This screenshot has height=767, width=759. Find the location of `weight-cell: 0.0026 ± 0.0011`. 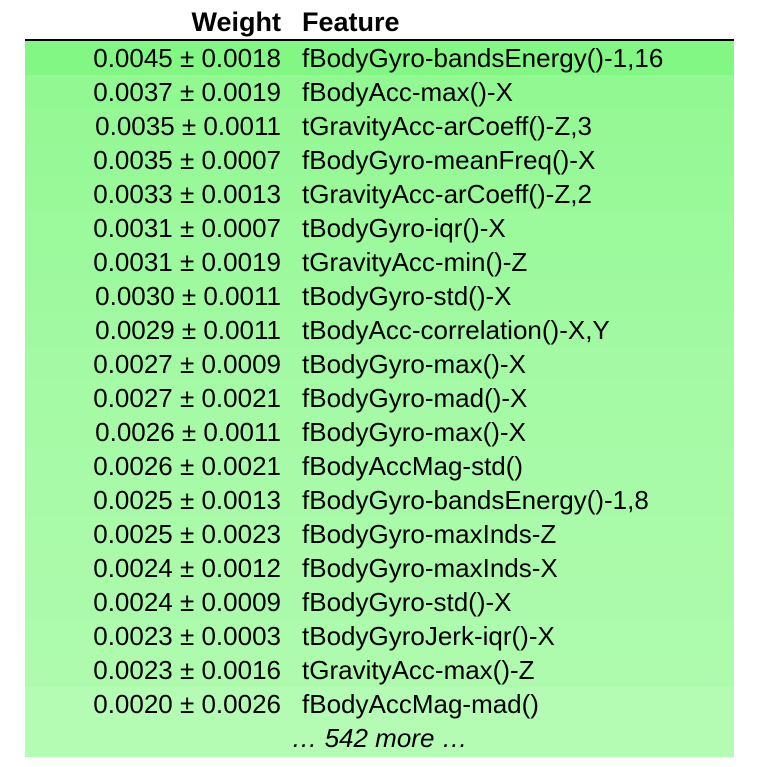

weight-cell: 0.0026 ± 0.0011 is located at coordinates (188, 432).